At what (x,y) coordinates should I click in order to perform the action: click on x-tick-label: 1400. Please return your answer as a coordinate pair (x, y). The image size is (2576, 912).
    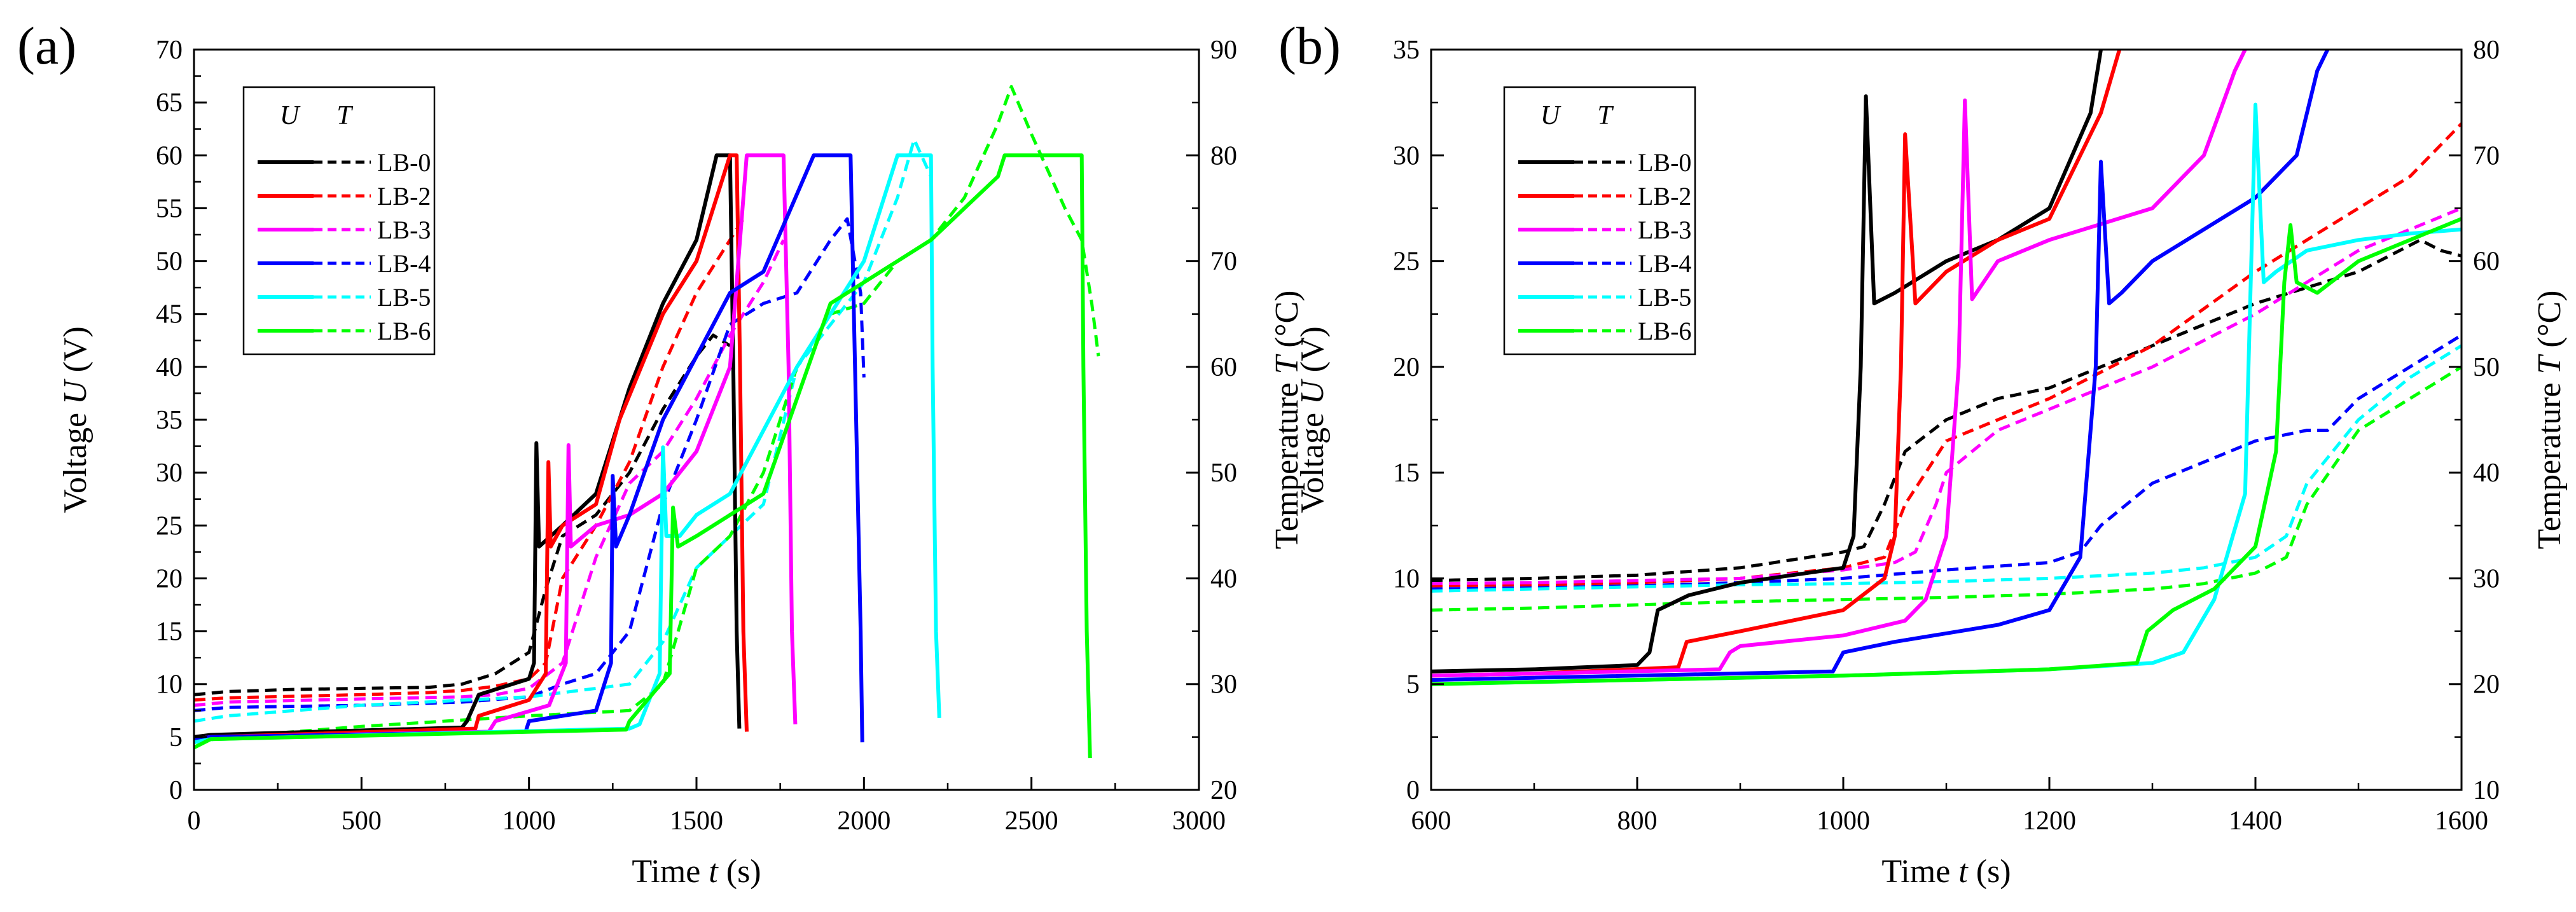
    Looking at the image, I should click on (2255, 821).